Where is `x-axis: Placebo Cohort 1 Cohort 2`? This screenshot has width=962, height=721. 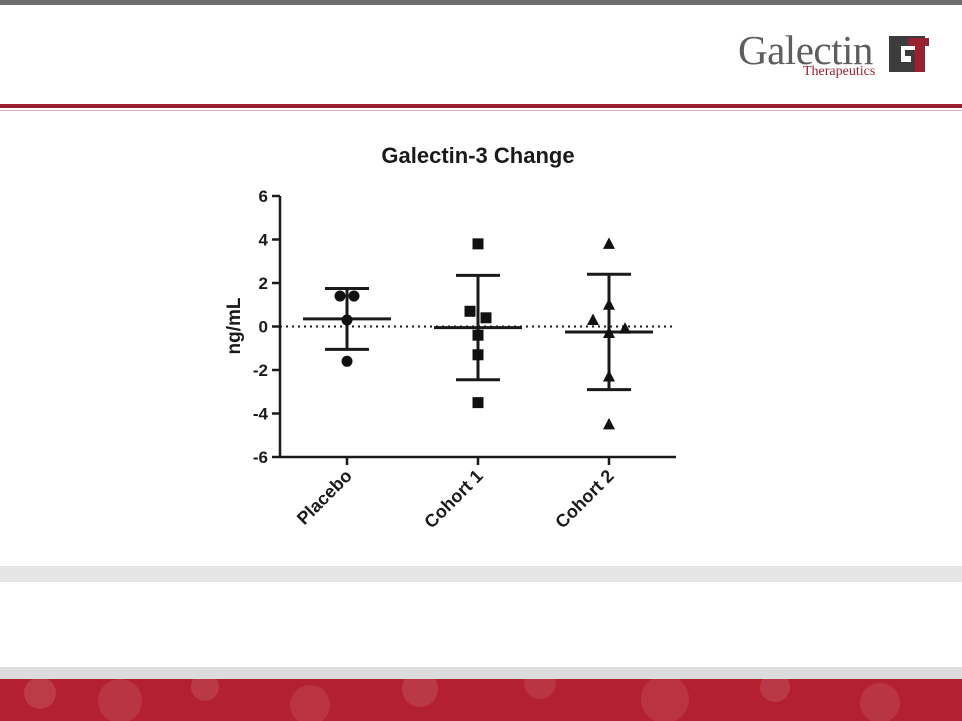 x-axis: Placebo Cohort 1 Cohort 2 is located at coordinates (478, 493).